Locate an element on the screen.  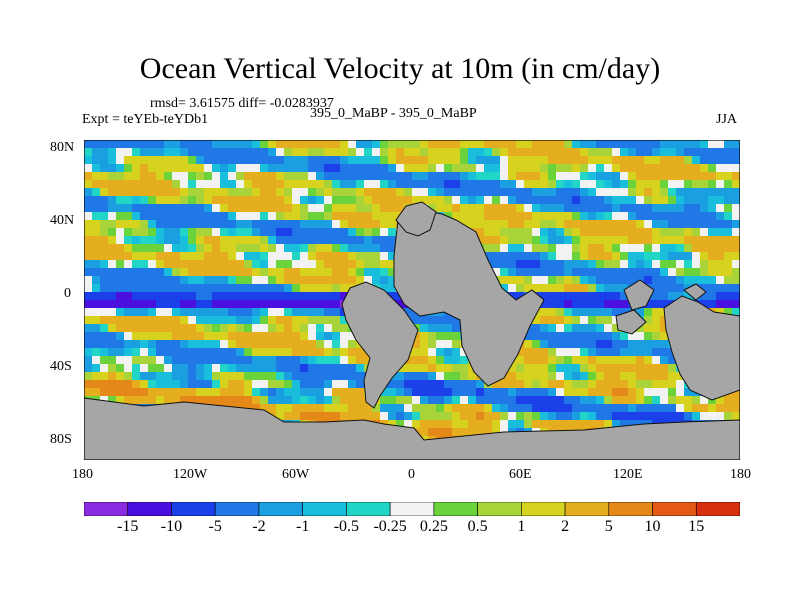
lon-tick: 60W is located at coordinates (296, 474).